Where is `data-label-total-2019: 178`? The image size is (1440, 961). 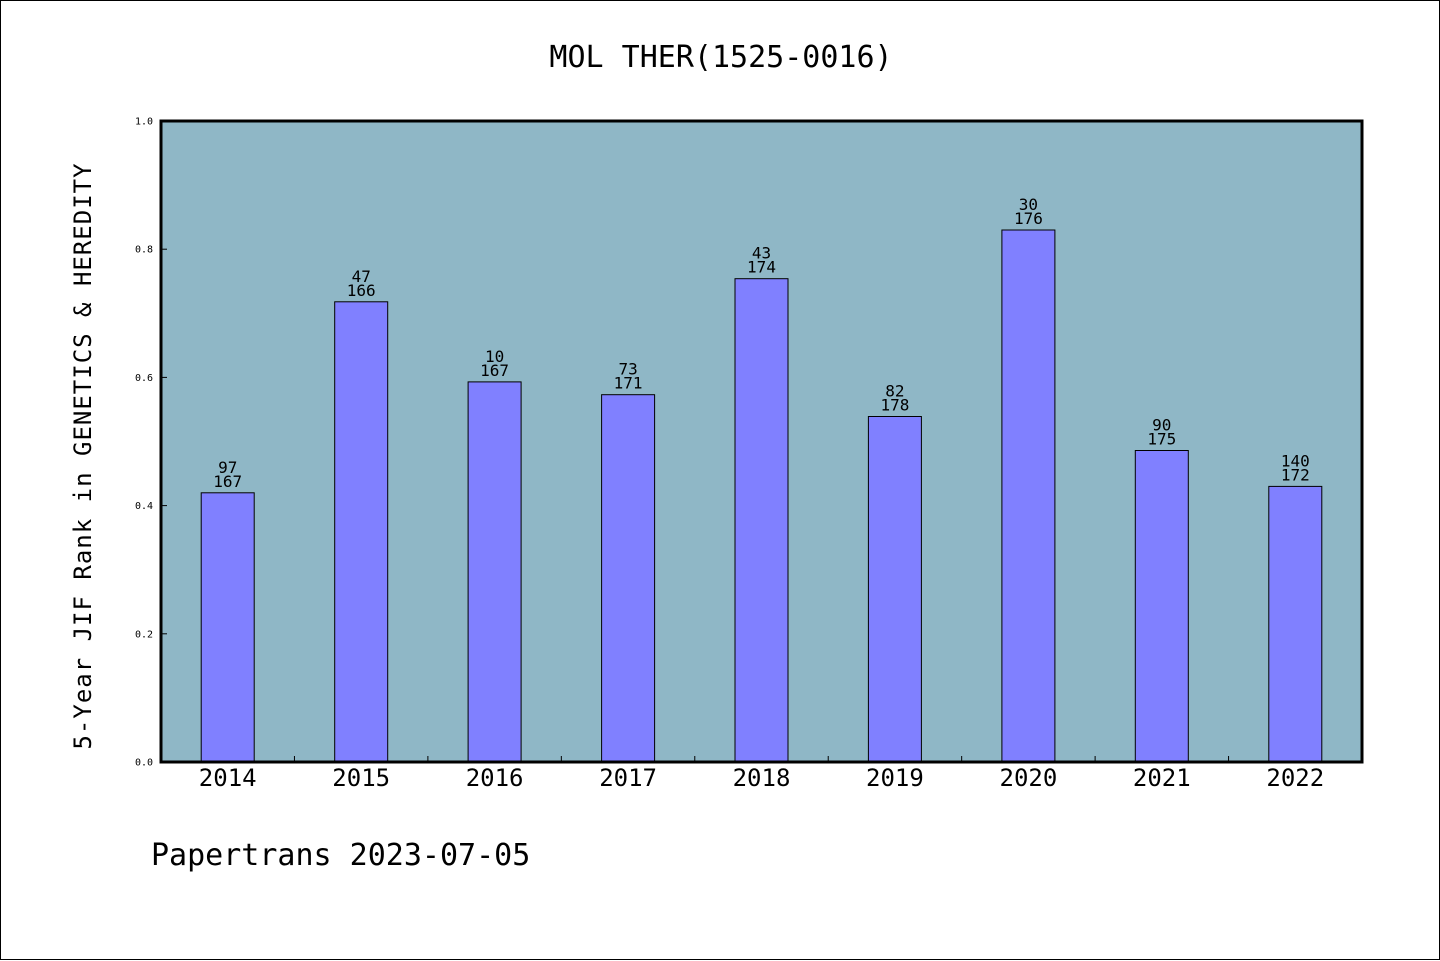
data-label-total-2019: 178 is located at coordinates (894, 405).